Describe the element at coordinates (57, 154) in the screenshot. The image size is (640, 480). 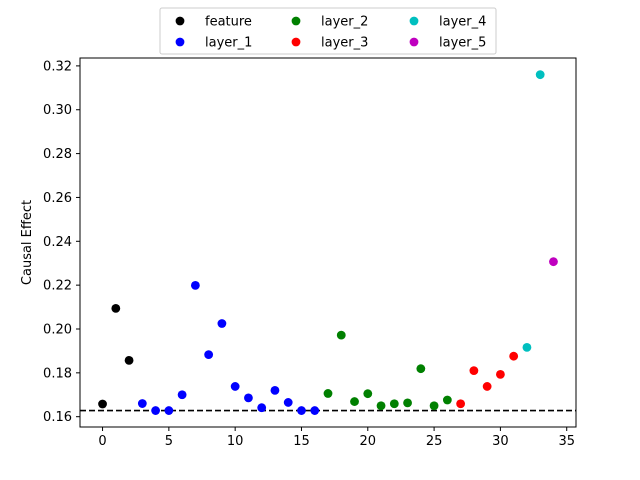
I see `y-tick-label: 0.28` at that location.